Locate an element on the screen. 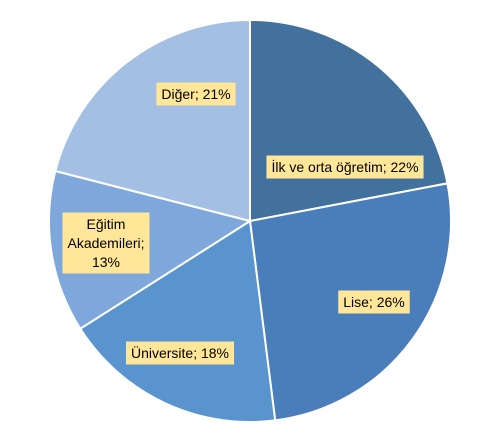  data-label-i-lk-ve-orta-ogretim: İlk ve orta öğretim; 22% is located at coordinates (345, 167).